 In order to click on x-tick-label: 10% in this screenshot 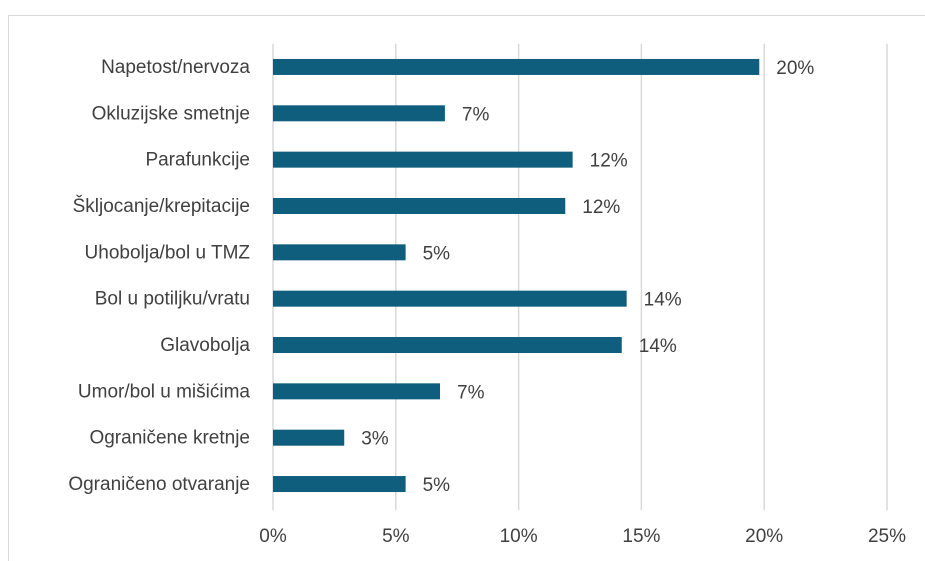, I will do `click(519, 536)`.